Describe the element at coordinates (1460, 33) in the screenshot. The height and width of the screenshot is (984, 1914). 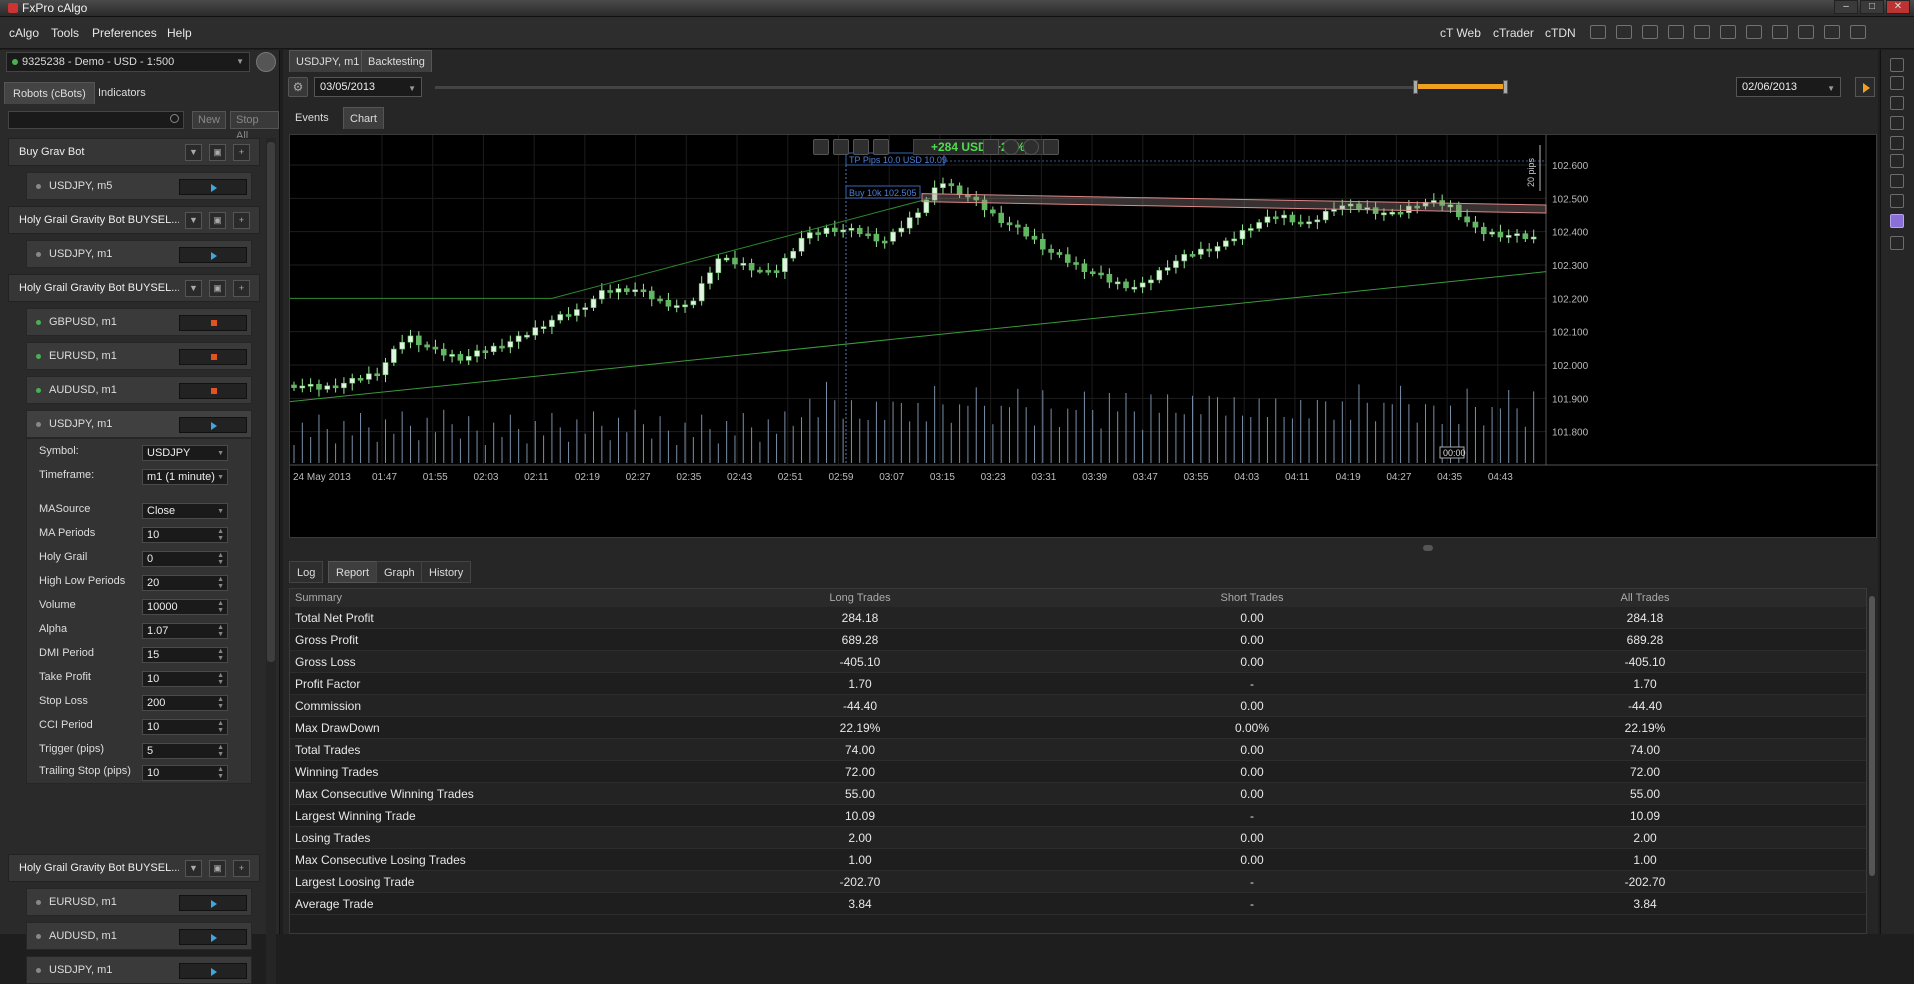
I see `ctweb-link: cT Web` at that location.